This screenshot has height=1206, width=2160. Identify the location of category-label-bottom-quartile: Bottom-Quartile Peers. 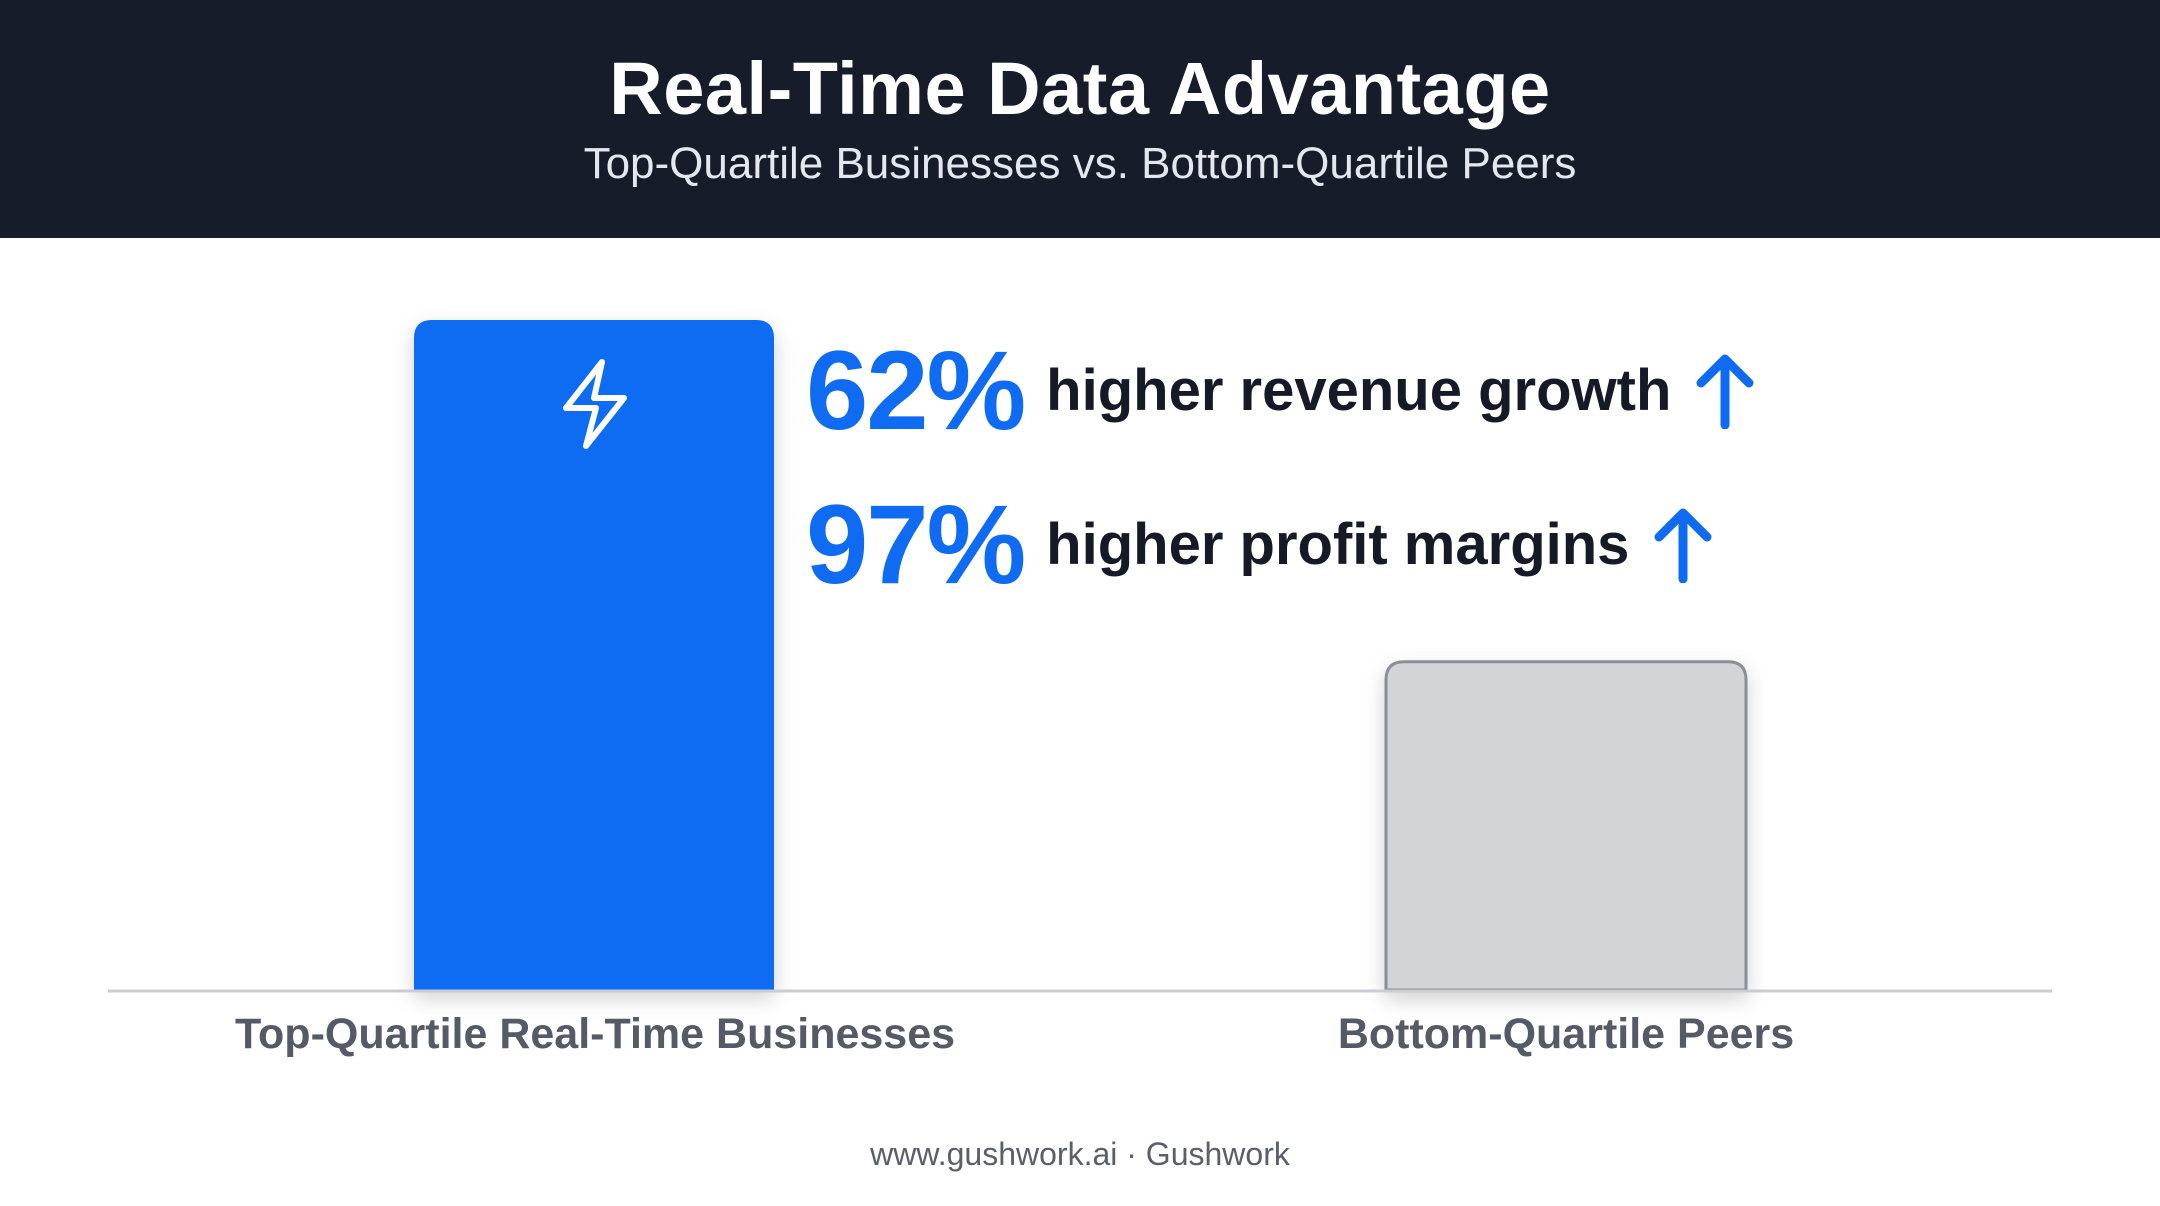
(1566, 1034).